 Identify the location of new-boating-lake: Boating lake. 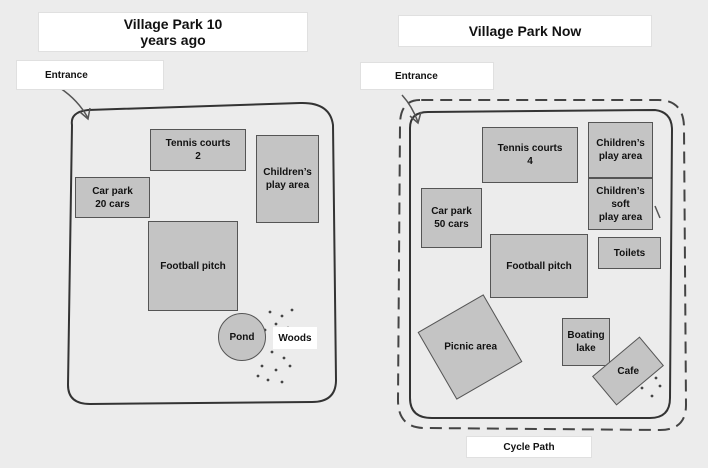
(586, 342).